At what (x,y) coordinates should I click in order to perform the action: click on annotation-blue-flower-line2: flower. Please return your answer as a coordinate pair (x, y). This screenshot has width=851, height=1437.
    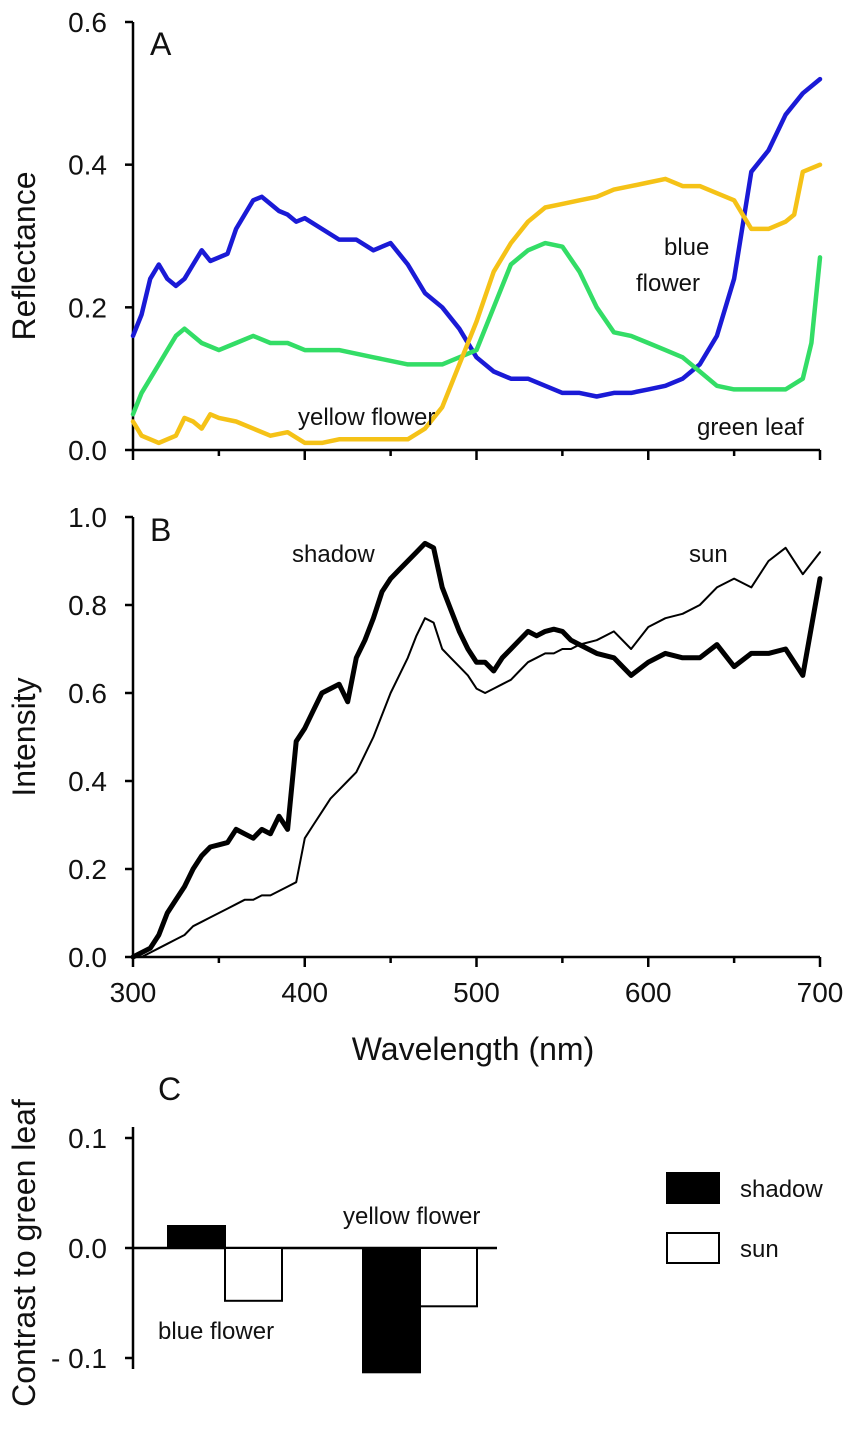
    Looking at the image, I should click on (668, 283).